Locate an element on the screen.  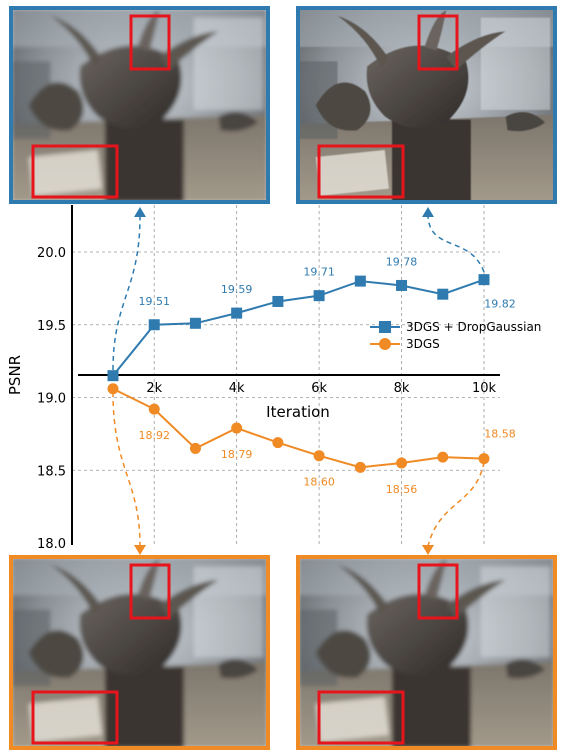
photo-panel-bottom-left is located at coordinates (139, 652).